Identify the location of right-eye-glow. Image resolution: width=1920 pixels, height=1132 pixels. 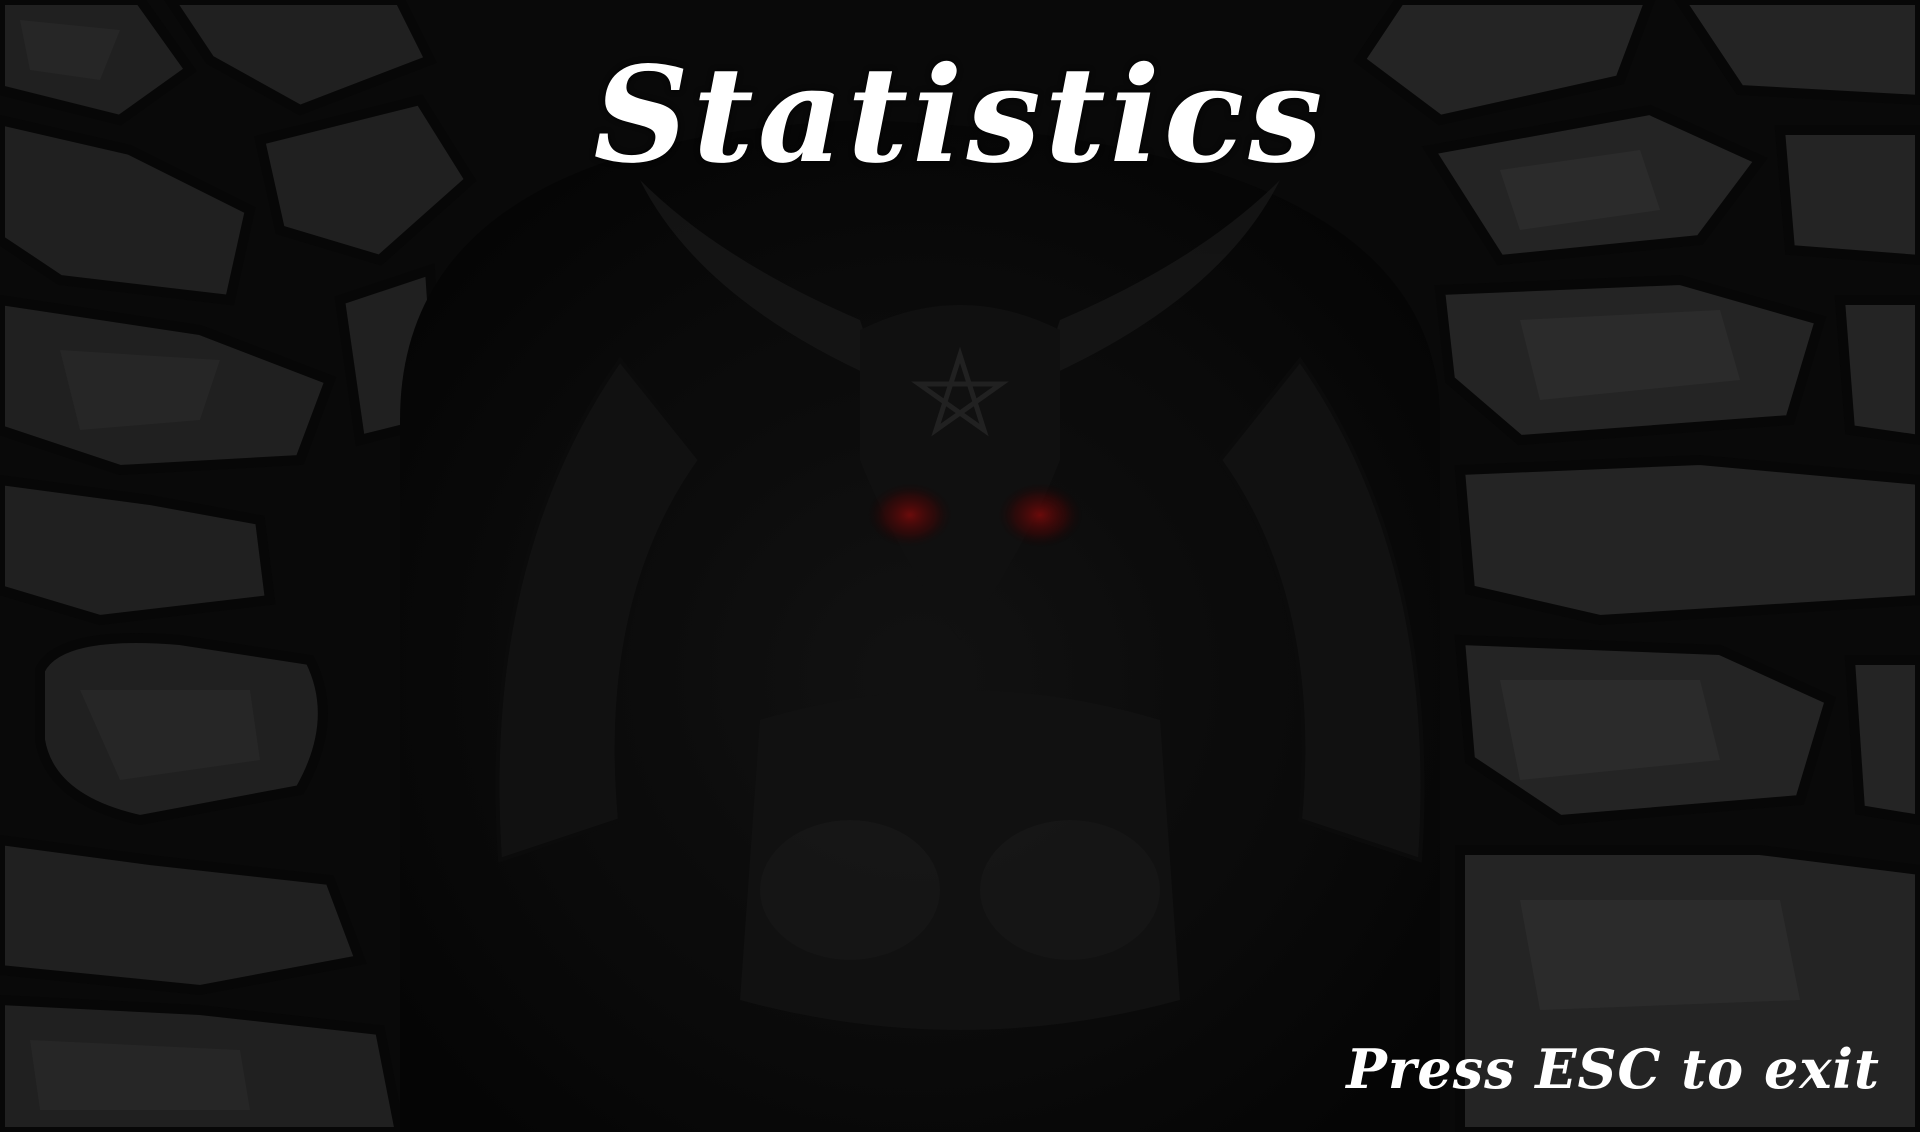
(1040, 515).